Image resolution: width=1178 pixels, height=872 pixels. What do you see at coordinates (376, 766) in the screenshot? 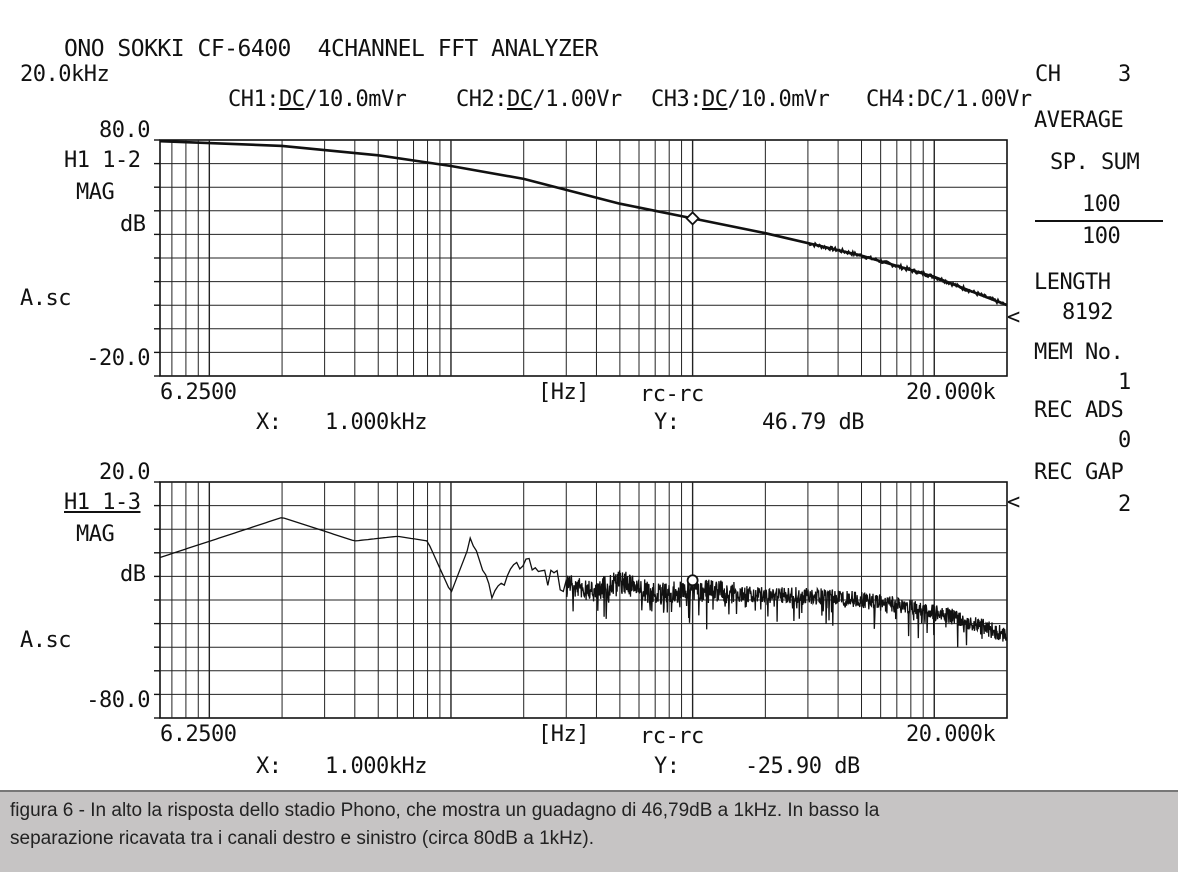
I see `panel2-cursor-x-value: 1.000kHz` at bounding box center [376, 766].